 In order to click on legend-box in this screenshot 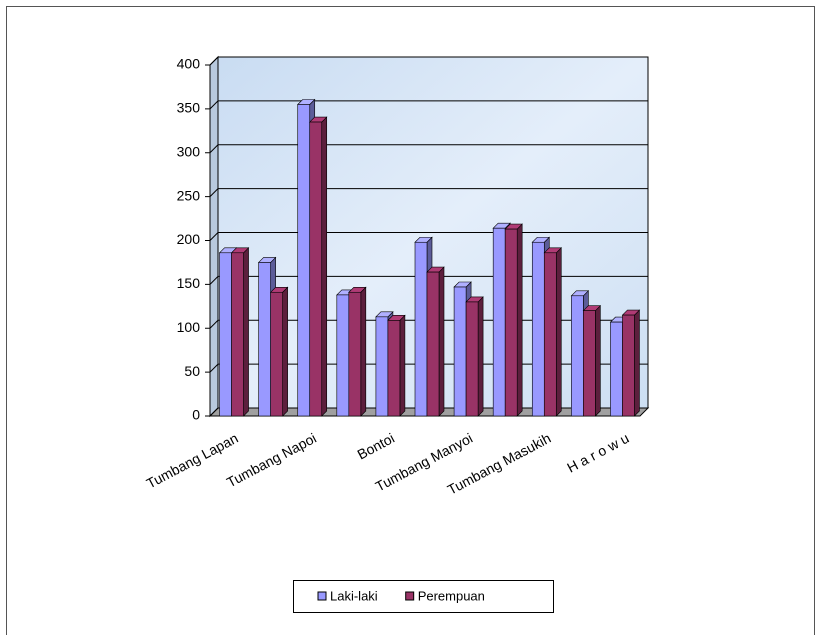, I will do `click(423, 596)`.